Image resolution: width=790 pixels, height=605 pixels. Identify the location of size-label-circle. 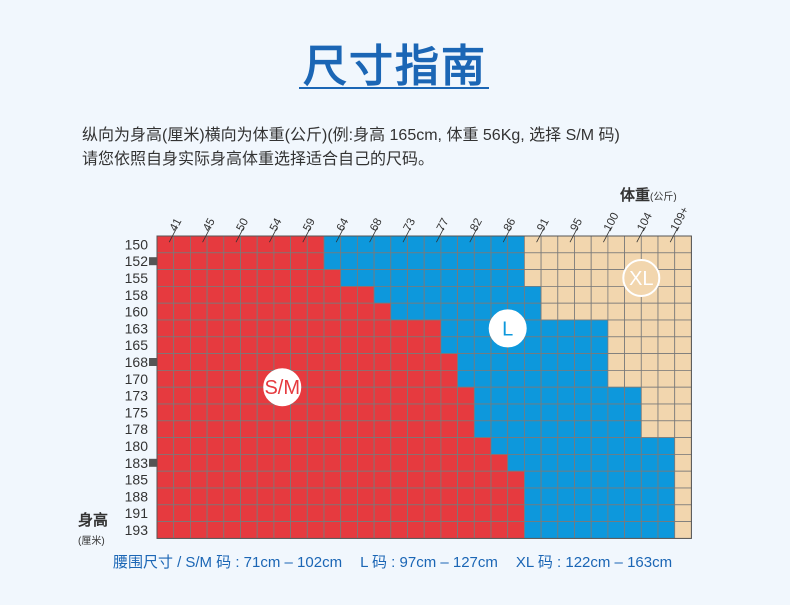
(507, 328).